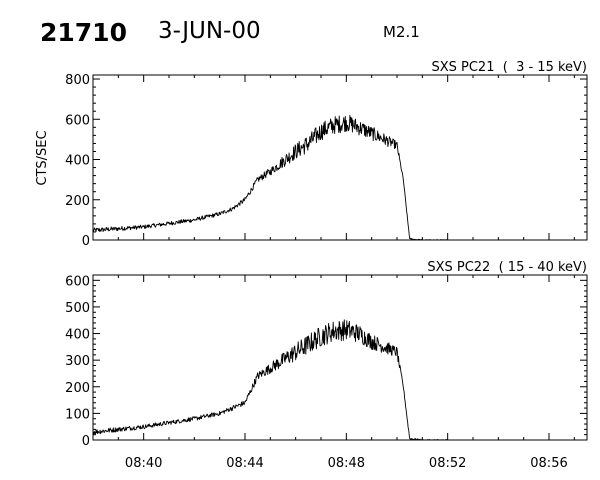  Describe the element at coordinates (401, 32) in the screenshot. I see `flare-class: M2.1` at that location.